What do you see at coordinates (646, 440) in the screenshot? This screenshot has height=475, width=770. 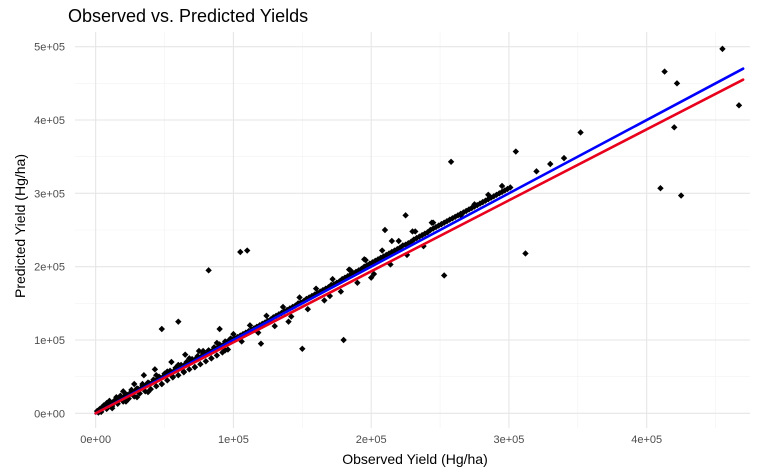 I see `x-tick-label: 4e+05` at bounding box center [646, 440].